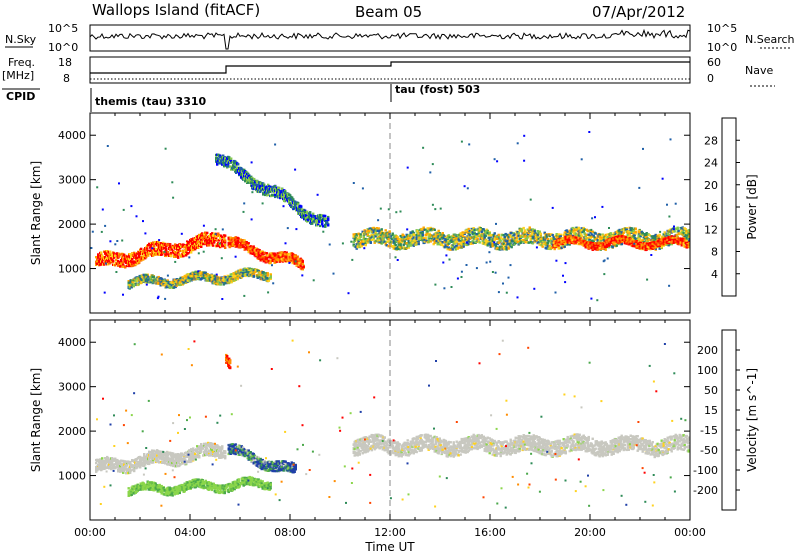 This screenshot has width=800, height=554. What do you see at coordinates (63, 28) in the screenshot?
I see `nsky-tick-top: 10^5` at bounding box center [63, 28].